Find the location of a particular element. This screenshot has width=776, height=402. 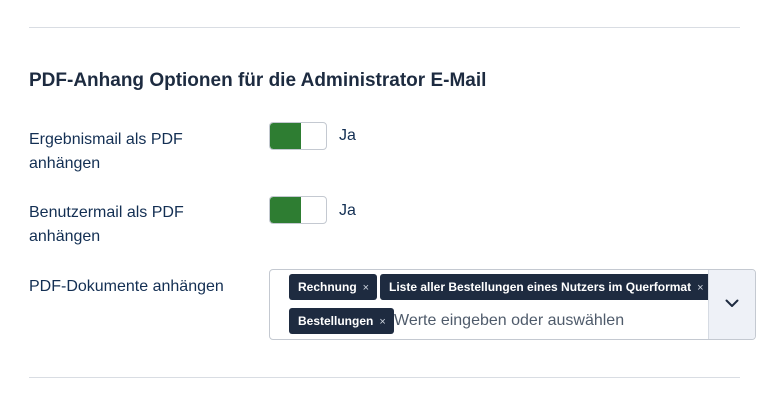

chip-label: Rechnung is located at coordinates (327, 287).